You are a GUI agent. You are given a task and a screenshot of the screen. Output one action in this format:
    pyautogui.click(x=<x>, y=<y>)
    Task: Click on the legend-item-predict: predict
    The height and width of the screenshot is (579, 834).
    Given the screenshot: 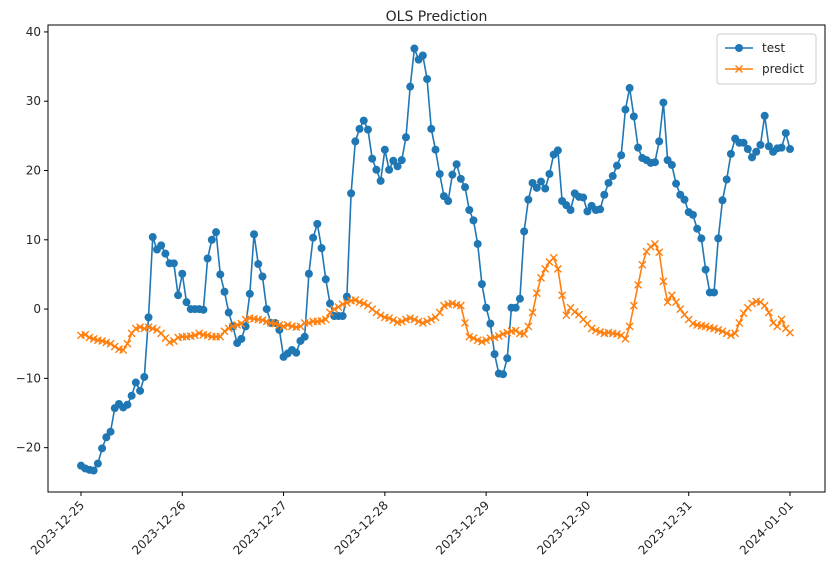 What is the action you would take?
    pyautogui.click(x=764, y=69)
    